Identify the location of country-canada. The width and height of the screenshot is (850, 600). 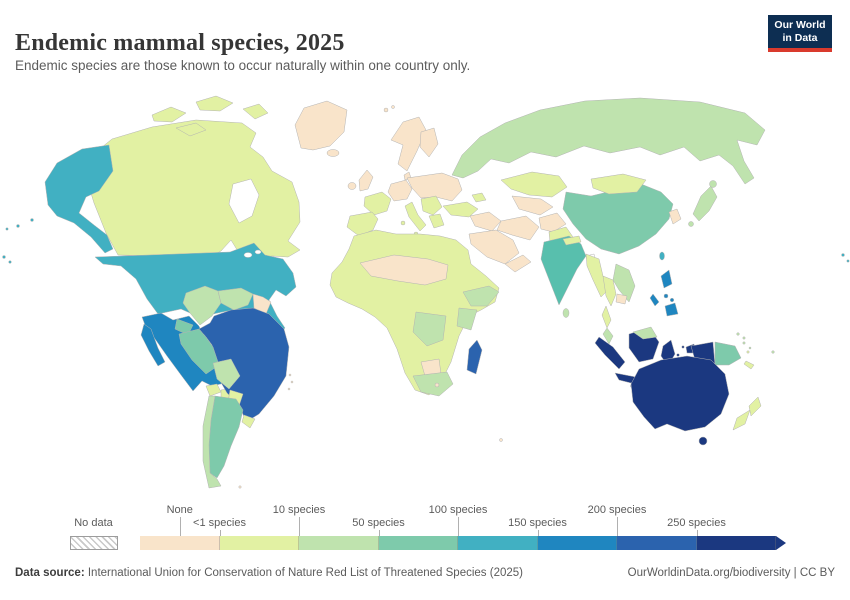
(193, 189).